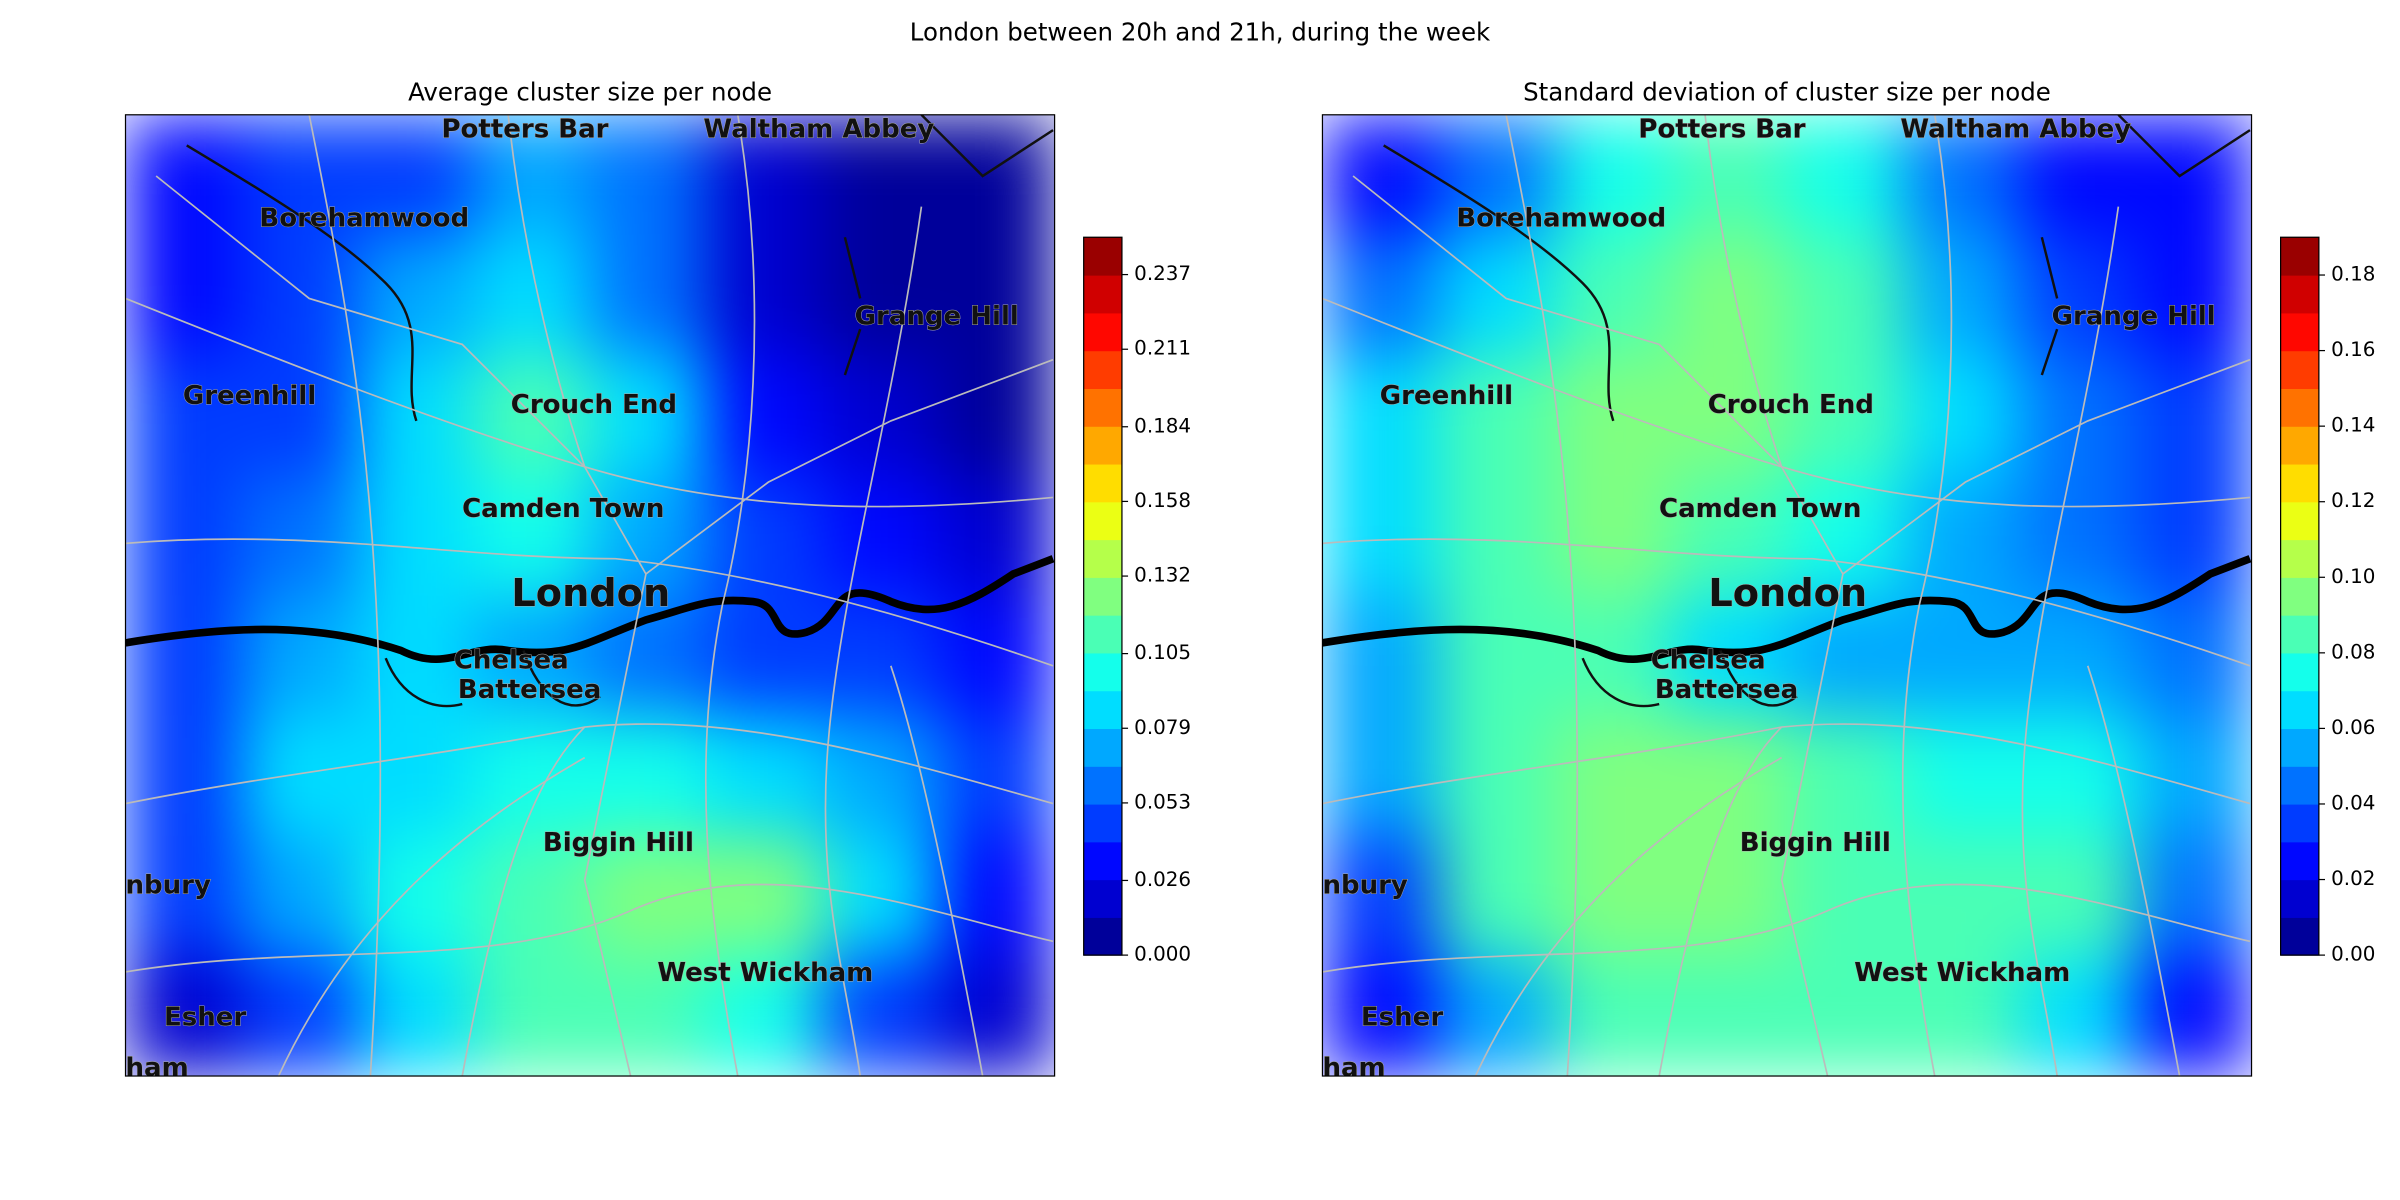 The height and width of the screenshot is (1200, 2400). I want to click on colorbar-tick-label: 0.237, so click(1162, 273).